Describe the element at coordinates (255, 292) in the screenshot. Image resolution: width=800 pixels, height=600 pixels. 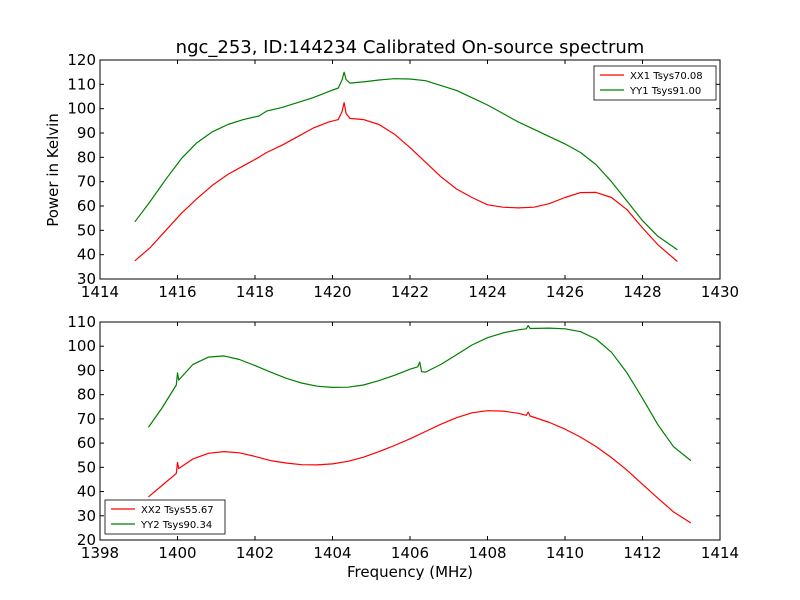
I see `x-tick-label: 1418` at that location.